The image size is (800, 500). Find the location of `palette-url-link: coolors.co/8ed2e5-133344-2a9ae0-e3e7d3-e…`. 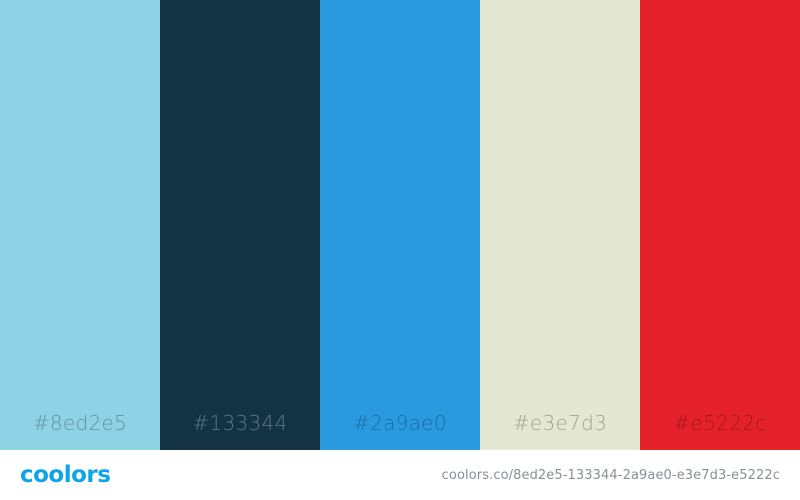

palette-url-link: coolors.co/8ed2e5-133344-2a9ae0-e3e7d3-e… is located at coordinates (610, 475).